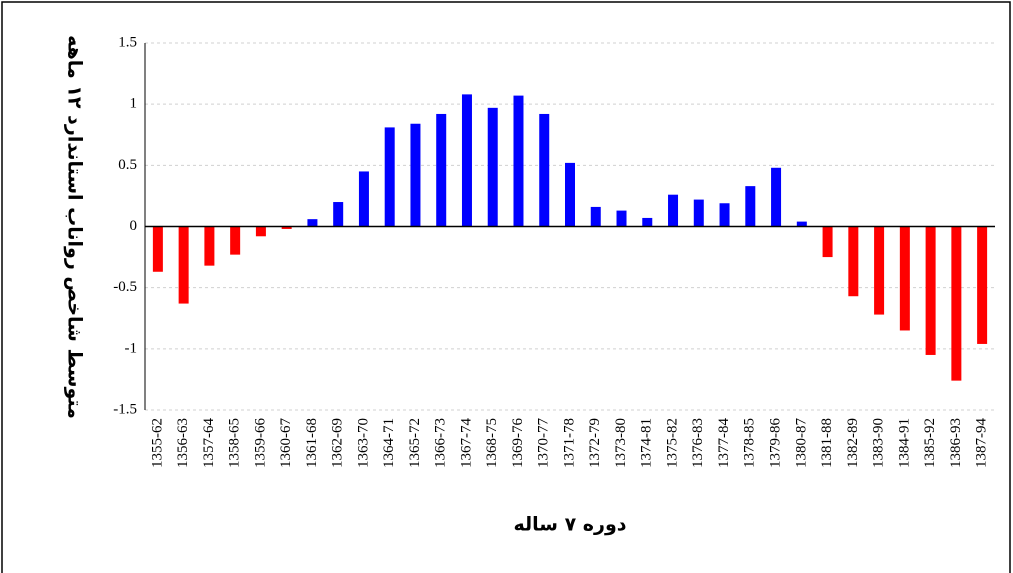 This screenshot has width=1013, height=573. Describe the element at coordinates (75, 227) in the screenshot. I see `y-axis-title: متوسط شاخص رواناب استاندارد ۱۲ ماهه` at that location.